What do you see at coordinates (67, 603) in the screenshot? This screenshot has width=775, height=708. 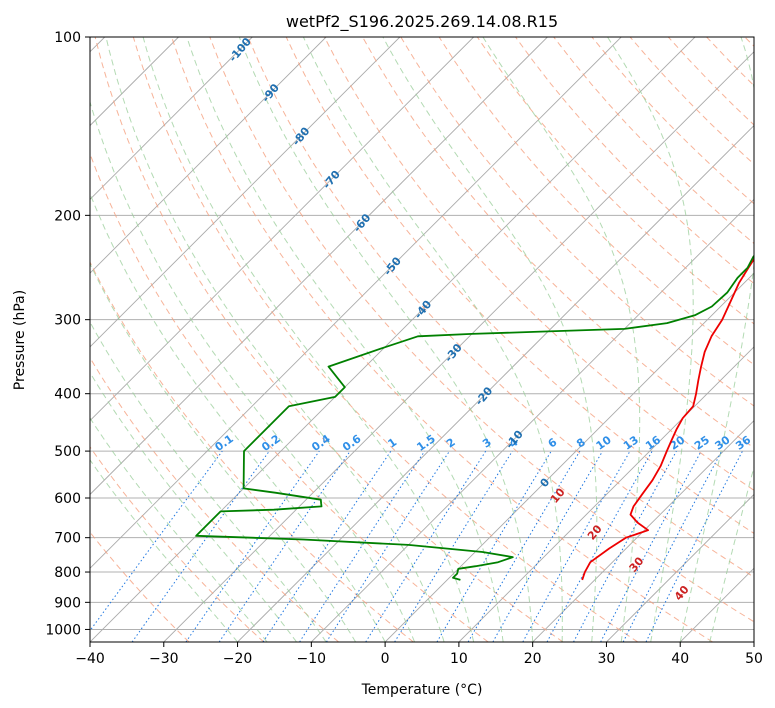 I see `y-tick-label: 900` at bounding box center [67, 603].